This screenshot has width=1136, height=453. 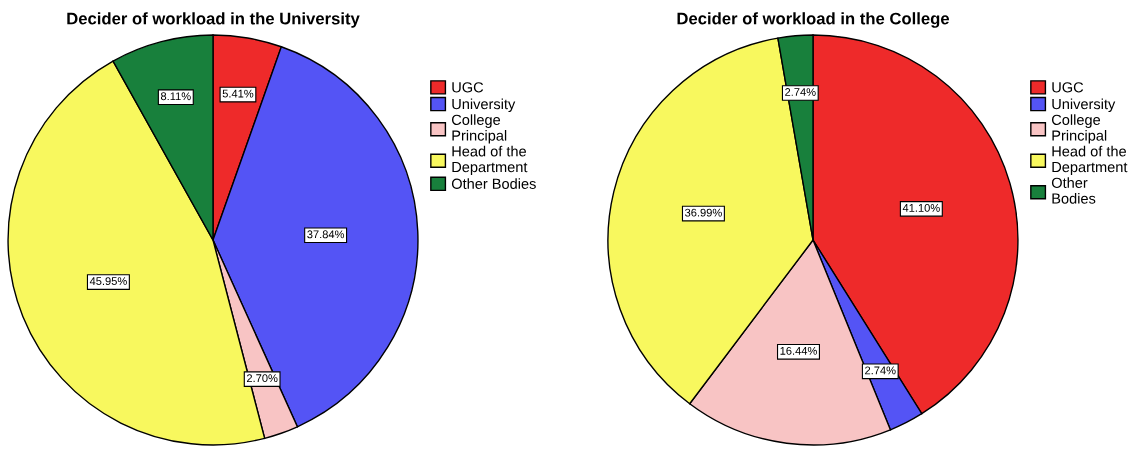 I want to click on data-label: 2.70%, so click(x=262, y=378).